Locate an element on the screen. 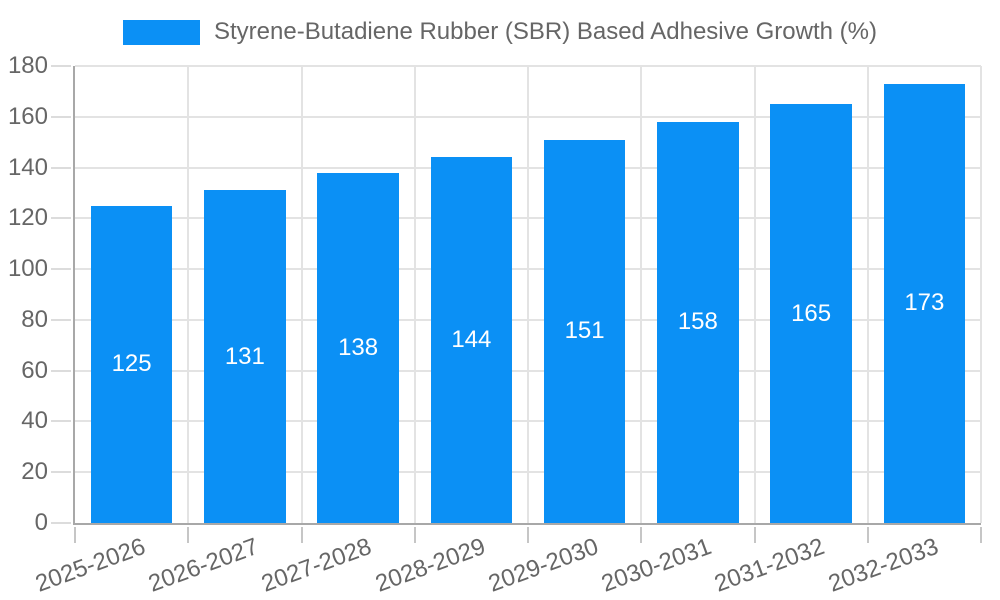  y-axis-tick-label: 100 is located at coordinates (27, 269).